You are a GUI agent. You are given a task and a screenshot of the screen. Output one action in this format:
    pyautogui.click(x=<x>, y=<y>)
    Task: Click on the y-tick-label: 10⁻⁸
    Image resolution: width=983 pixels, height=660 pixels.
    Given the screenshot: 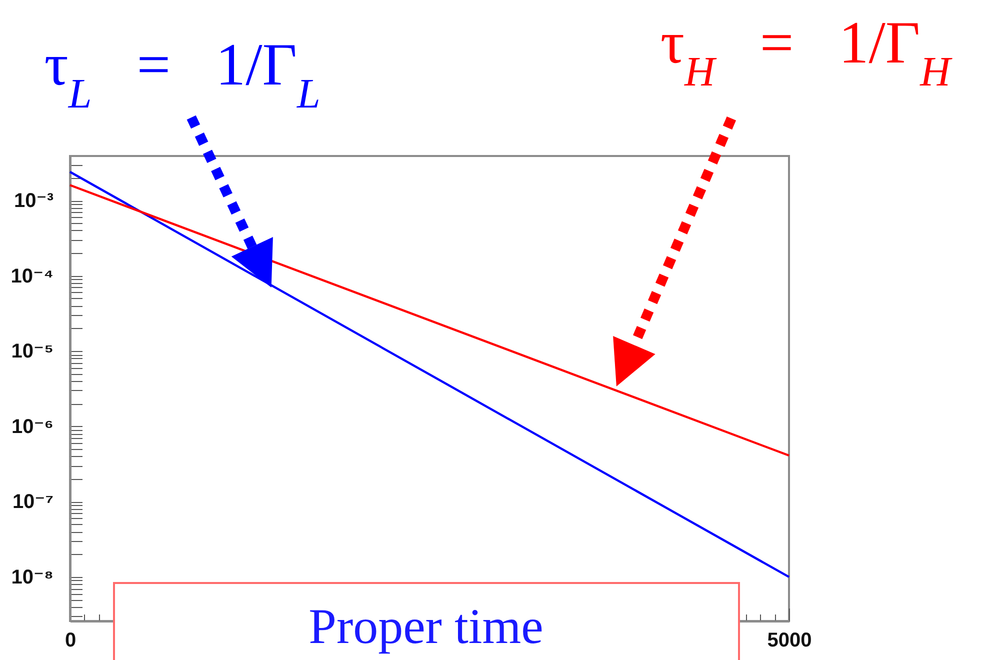 What is the action you would take?
    pyautogui.click(x=32, y=577)
    